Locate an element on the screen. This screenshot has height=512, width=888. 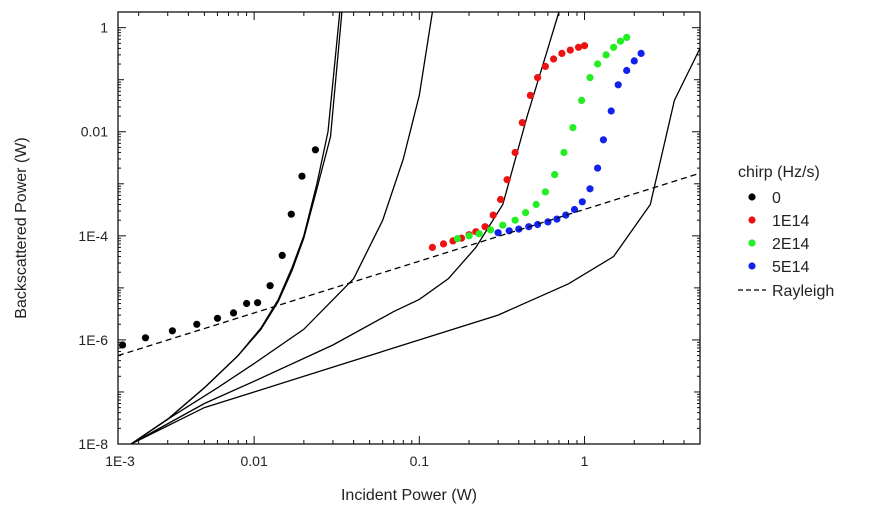
x-tick-label: 0.01 is located at coordinates (253, 461).